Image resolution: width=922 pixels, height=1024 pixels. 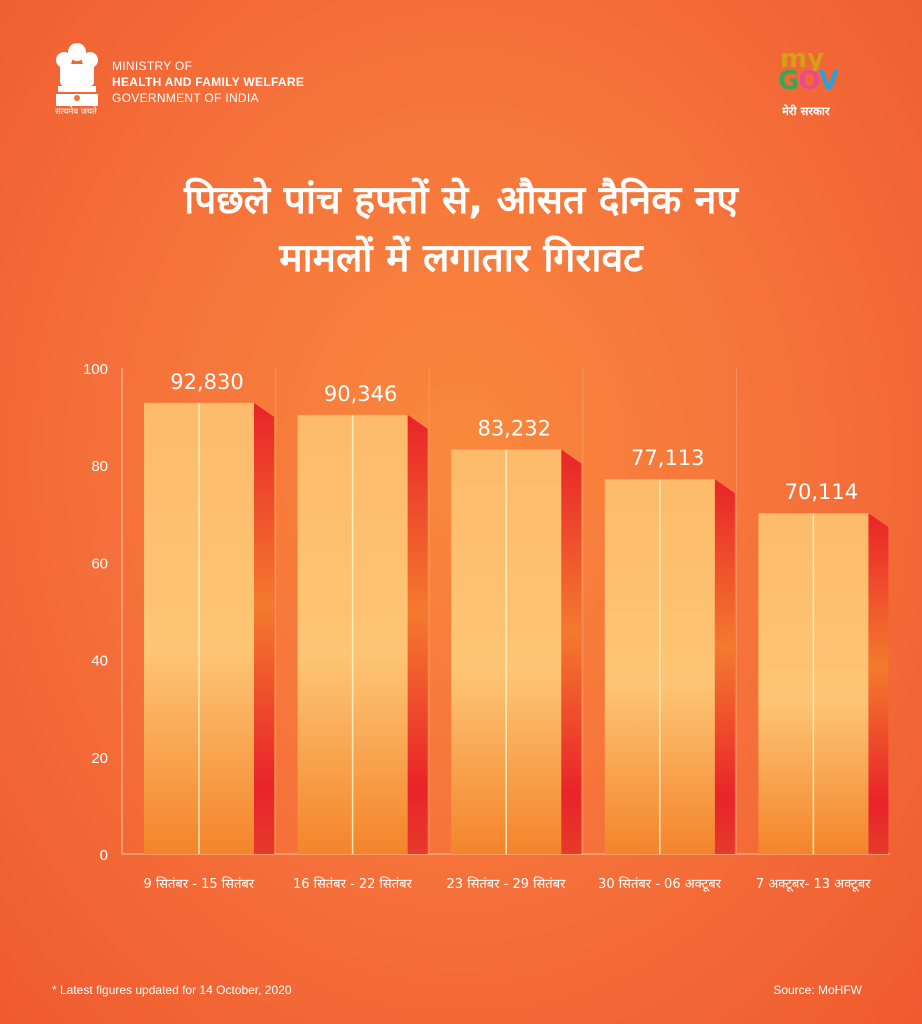 What do you see at coordinates (99, 758) in the screenshot?
I see `y-tick-label: 20` at bounding box center [99, 758].